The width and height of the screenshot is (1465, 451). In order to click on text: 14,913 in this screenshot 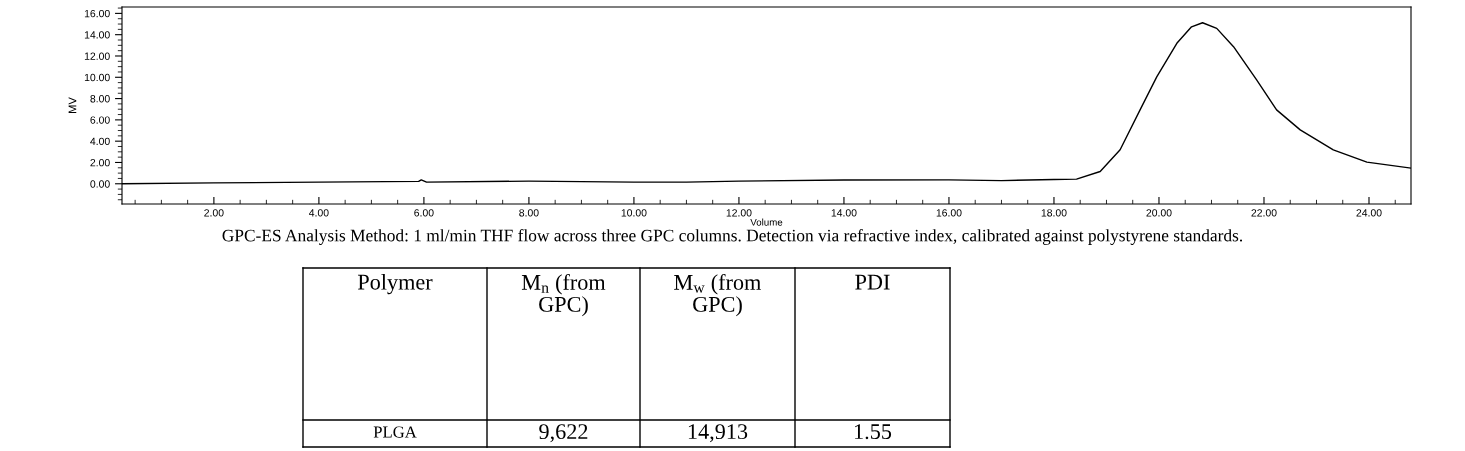, I will do `click(718, 433)`.